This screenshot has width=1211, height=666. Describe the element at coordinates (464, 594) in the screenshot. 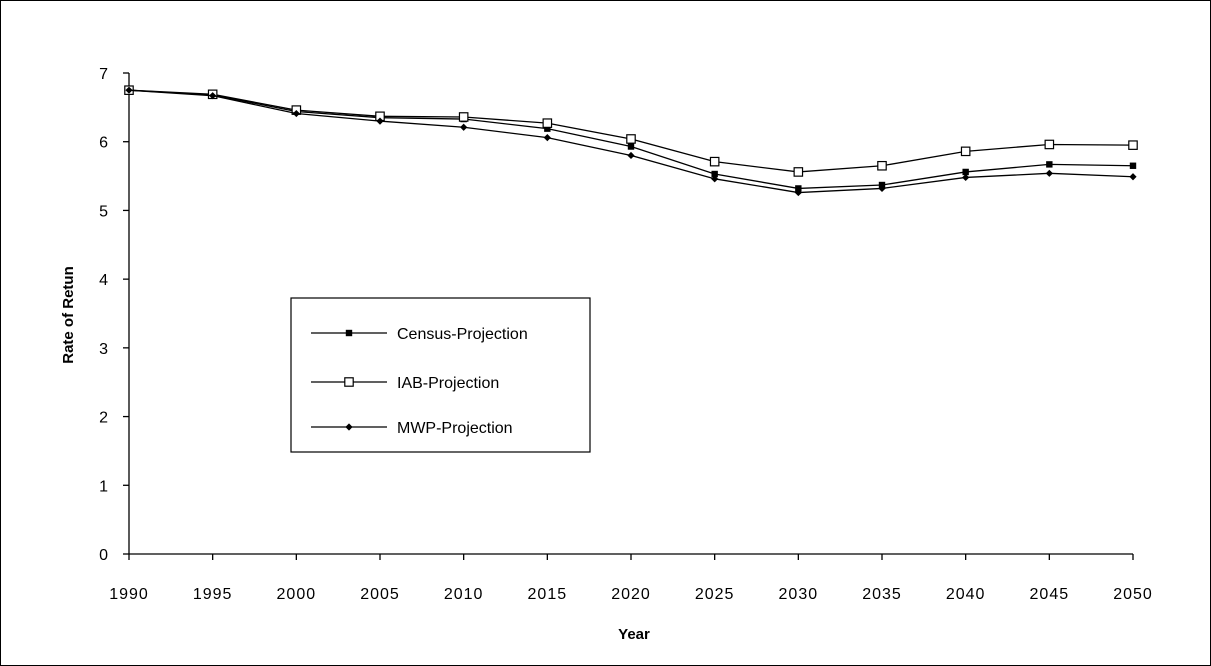

I see `x-tick-label: 2010` at that location.